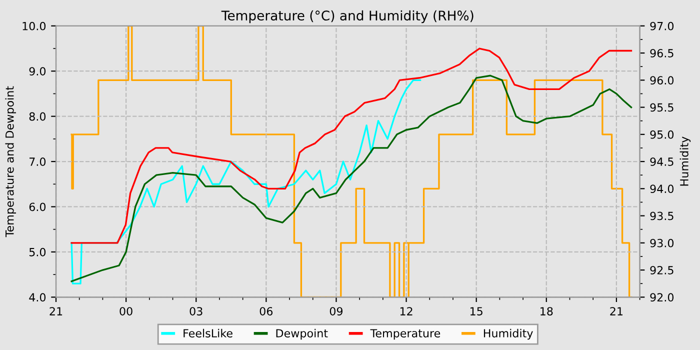 The image size is (700, 350). What do you see at coordinates (126, 311) in the screenshot?
I see `x-tick-label: 00` at bounding box center [126, 311].